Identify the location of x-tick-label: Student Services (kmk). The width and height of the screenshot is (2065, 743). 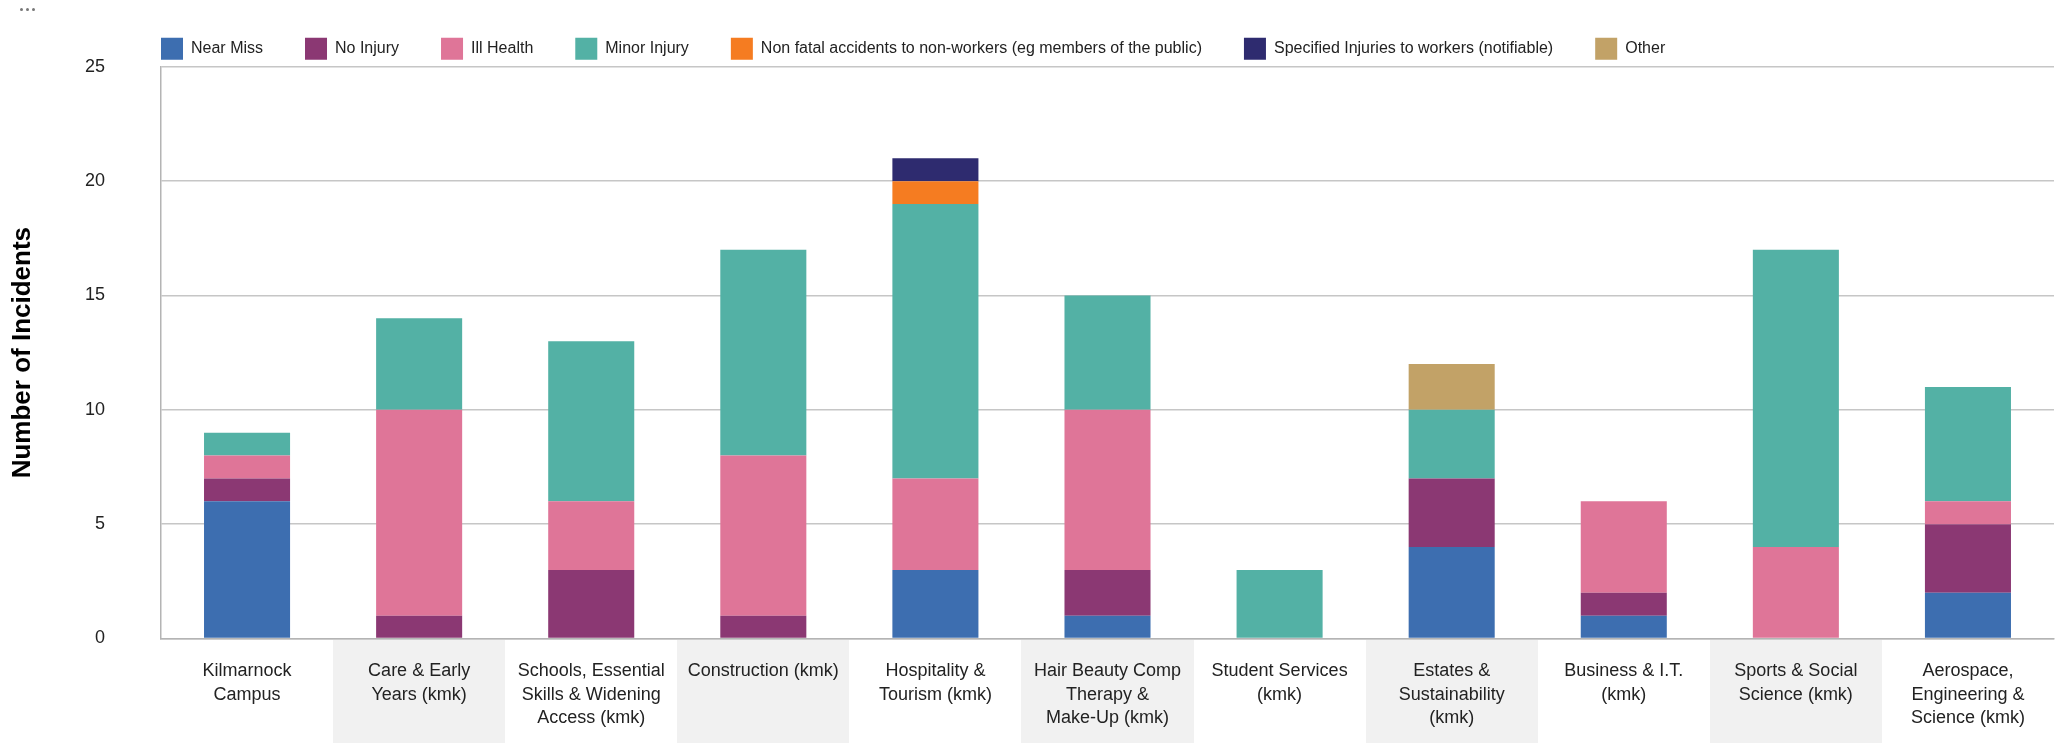
(1279, 682).